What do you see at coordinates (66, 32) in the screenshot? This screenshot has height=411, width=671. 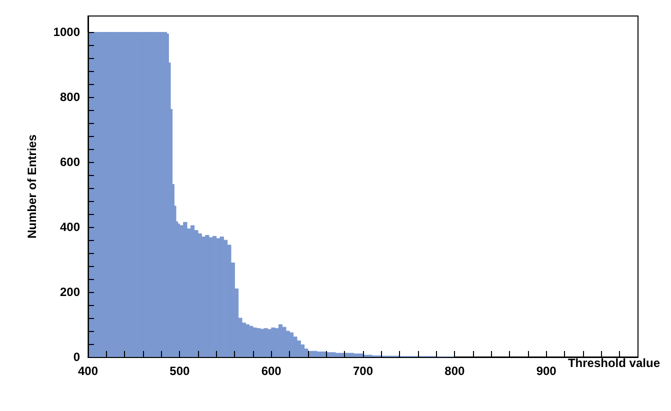 I see `y-tick-label: 1000` at bounding box center [66, 32].